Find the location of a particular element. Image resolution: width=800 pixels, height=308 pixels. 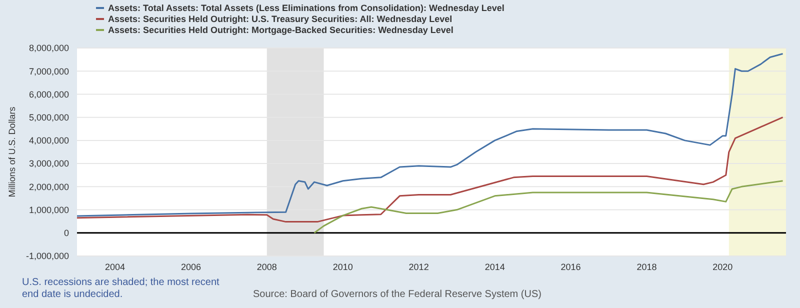

x-tick-label: 2006 is located at coordinates (190, 267).